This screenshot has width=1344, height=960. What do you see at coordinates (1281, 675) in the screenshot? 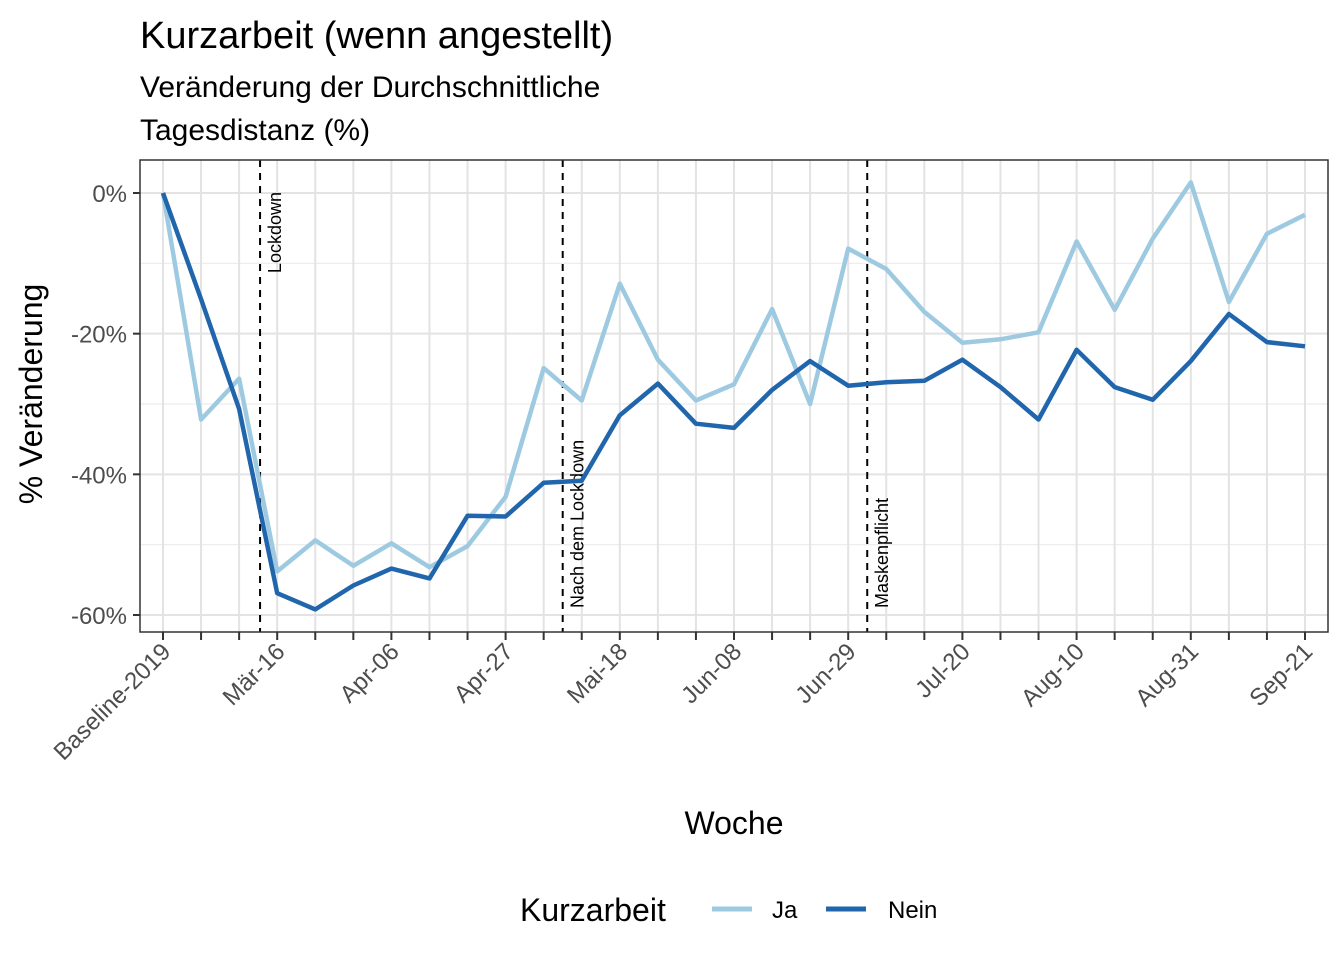
I see `x-tick-label: Sep-21` at bounding box center [1281, 675].